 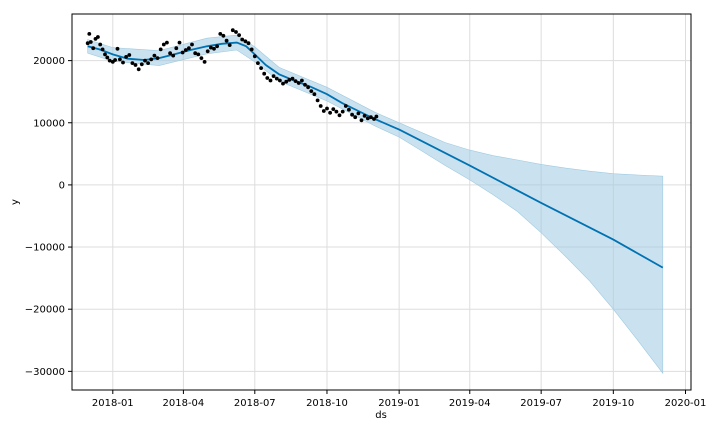 I want to click on x-tick-label: 2019-01, so click(x=399, y=403).